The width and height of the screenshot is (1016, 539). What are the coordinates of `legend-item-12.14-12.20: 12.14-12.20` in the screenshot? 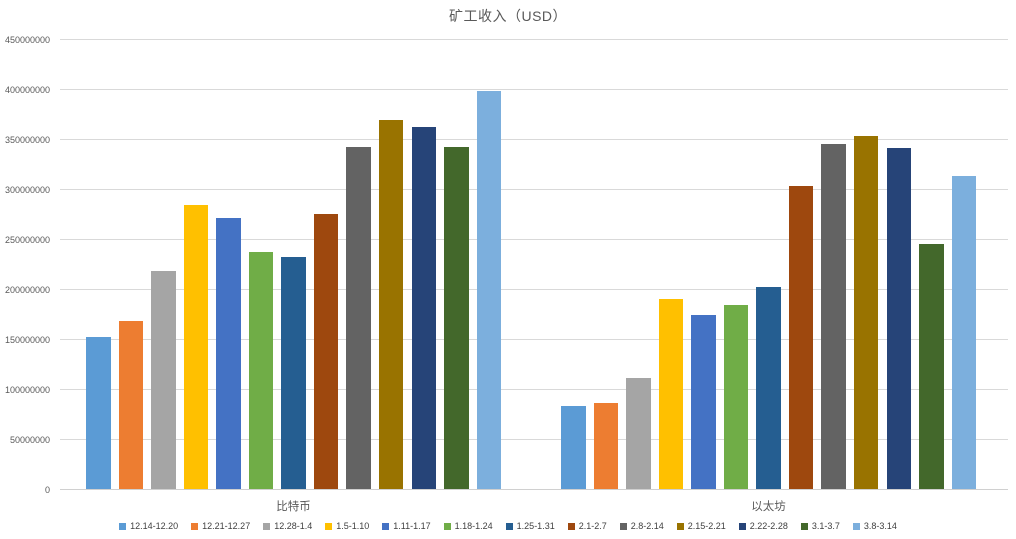 It's located at (148, 526).